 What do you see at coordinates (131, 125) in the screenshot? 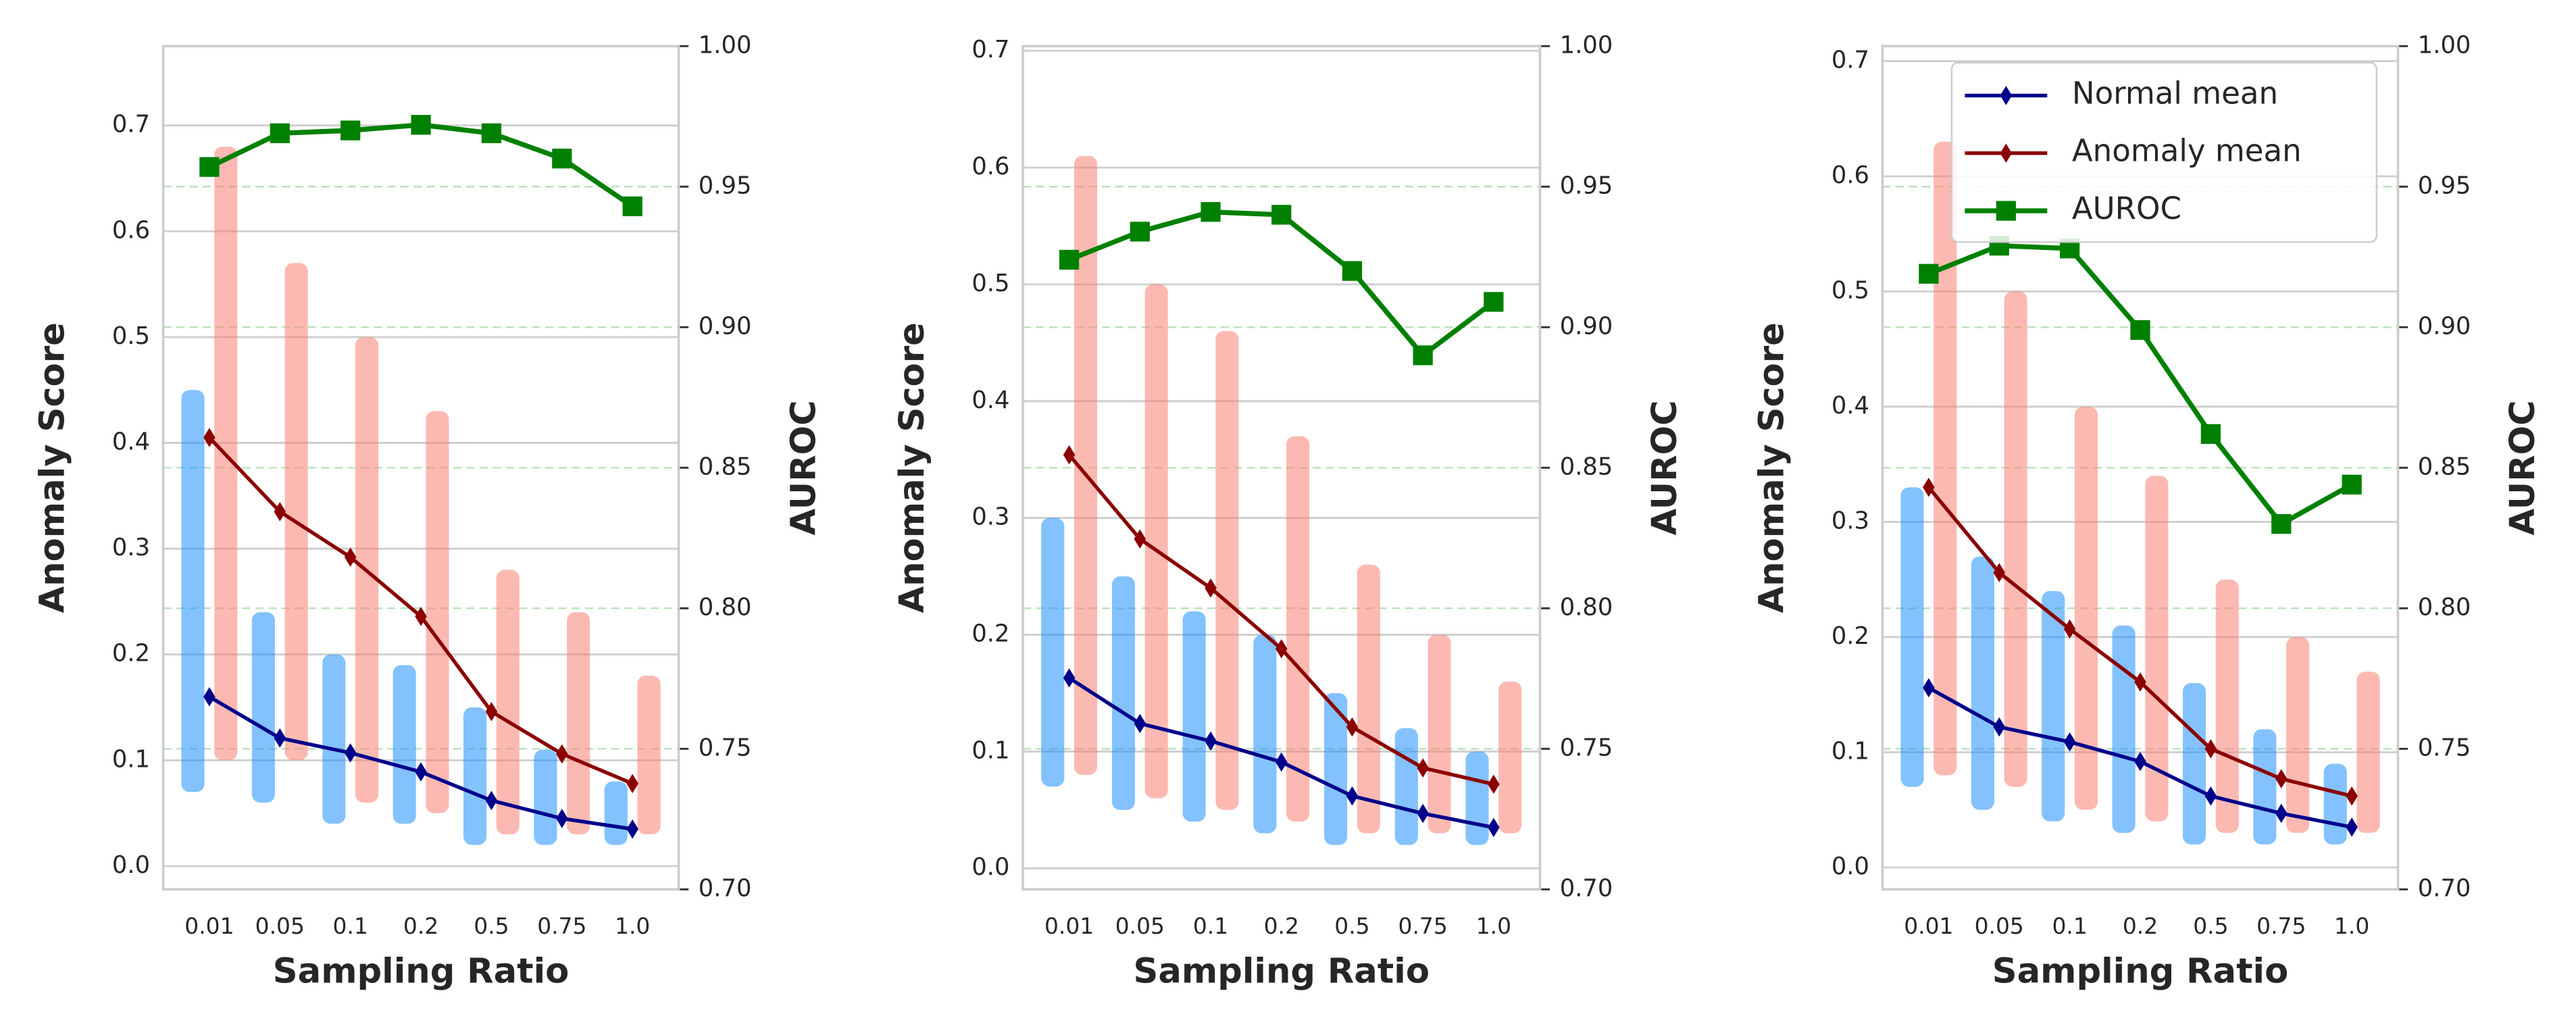
I see `y-tick-label: 0.7` at bounding box center [131, 125].